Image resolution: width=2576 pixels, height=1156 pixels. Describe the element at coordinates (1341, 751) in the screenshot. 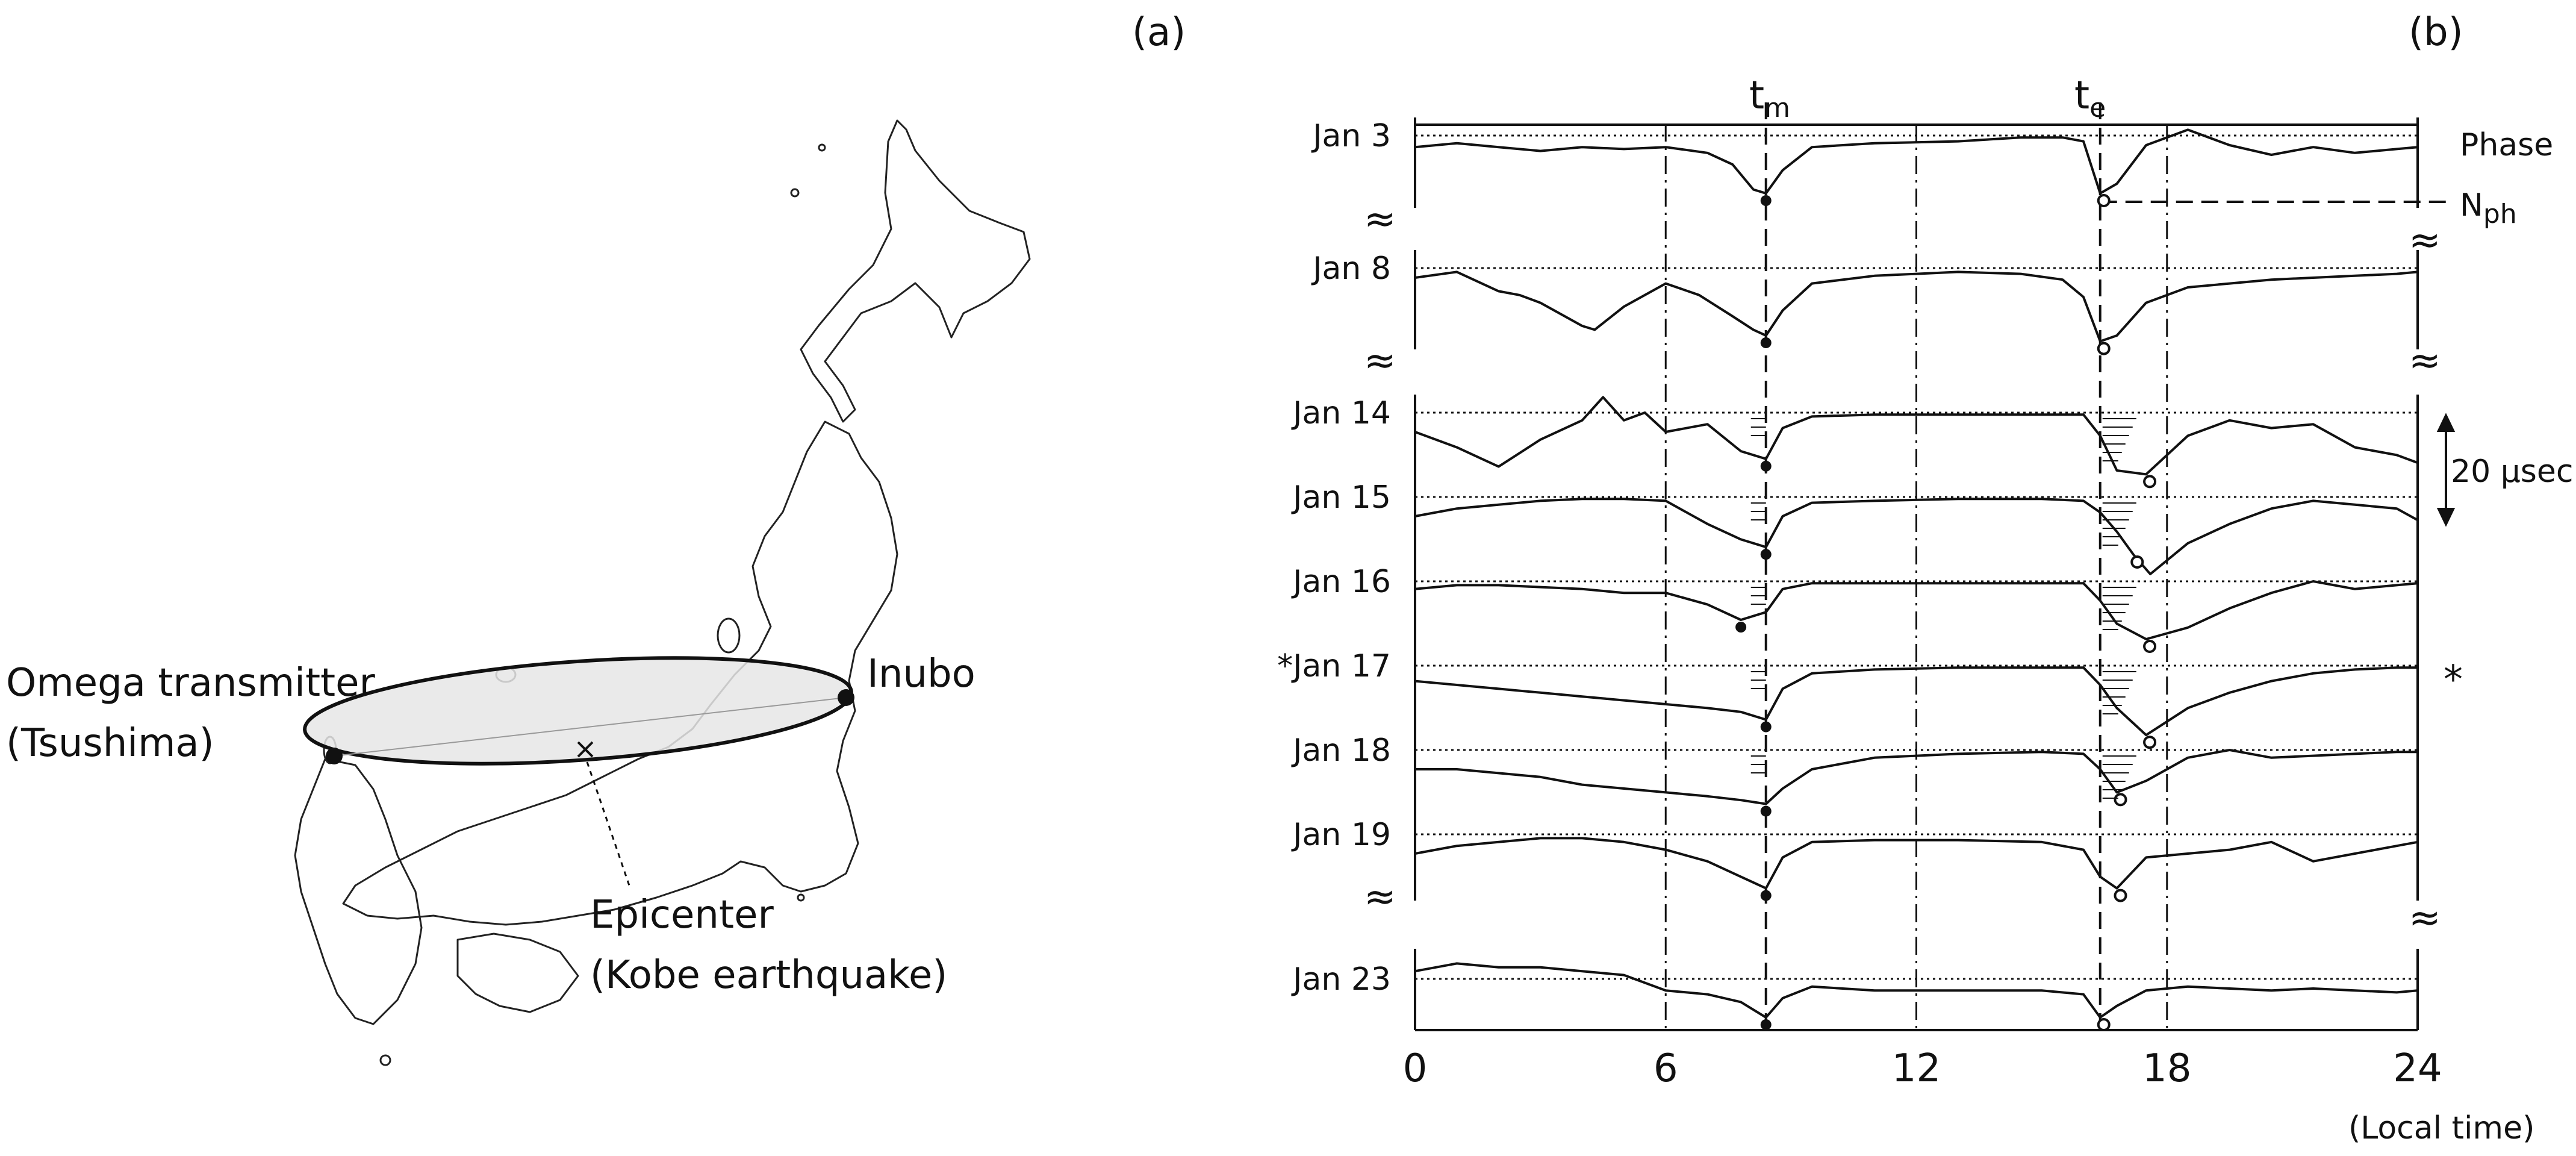

I see `day-label: Jan 18` at that location.